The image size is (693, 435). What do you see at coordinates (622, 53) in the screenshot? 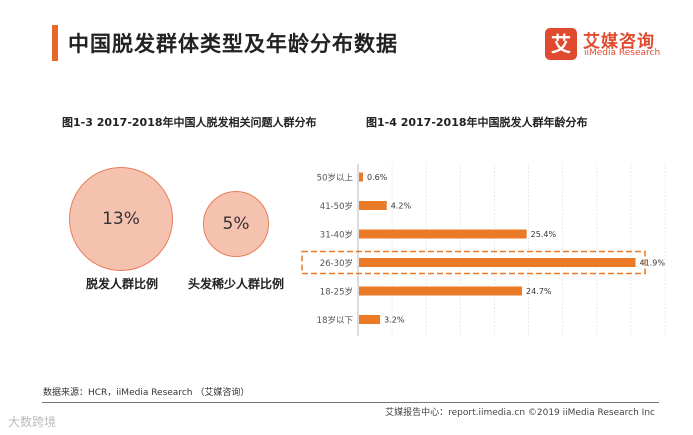
I see `logo-text-en: iiMedia Research` at bounding box center [622, 53].